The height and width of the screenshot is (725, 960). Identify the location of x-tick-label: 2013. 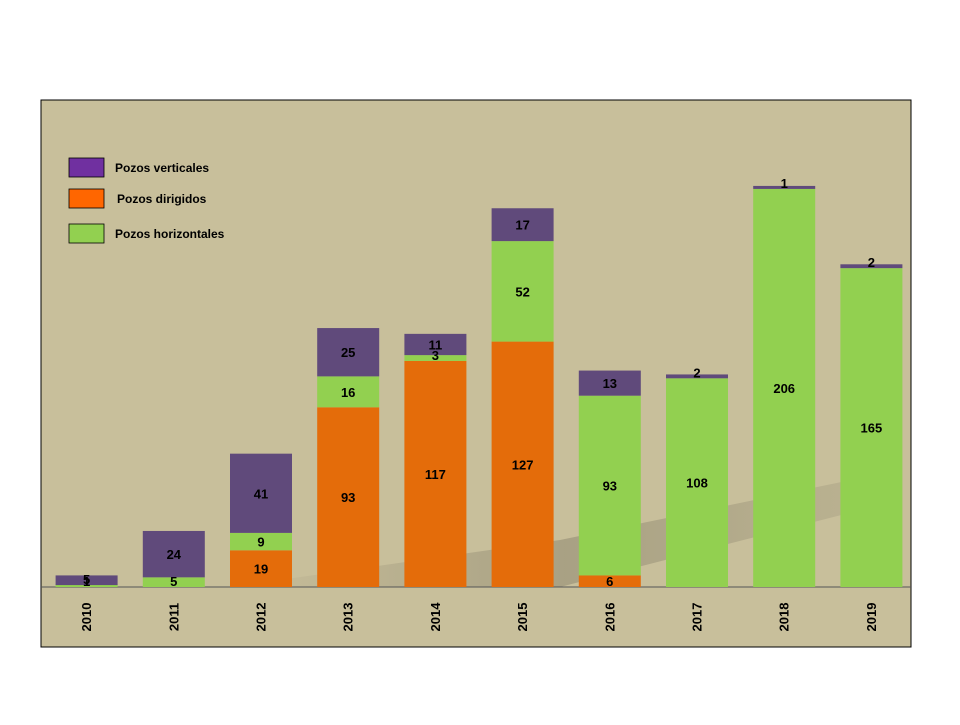
(348, 617).